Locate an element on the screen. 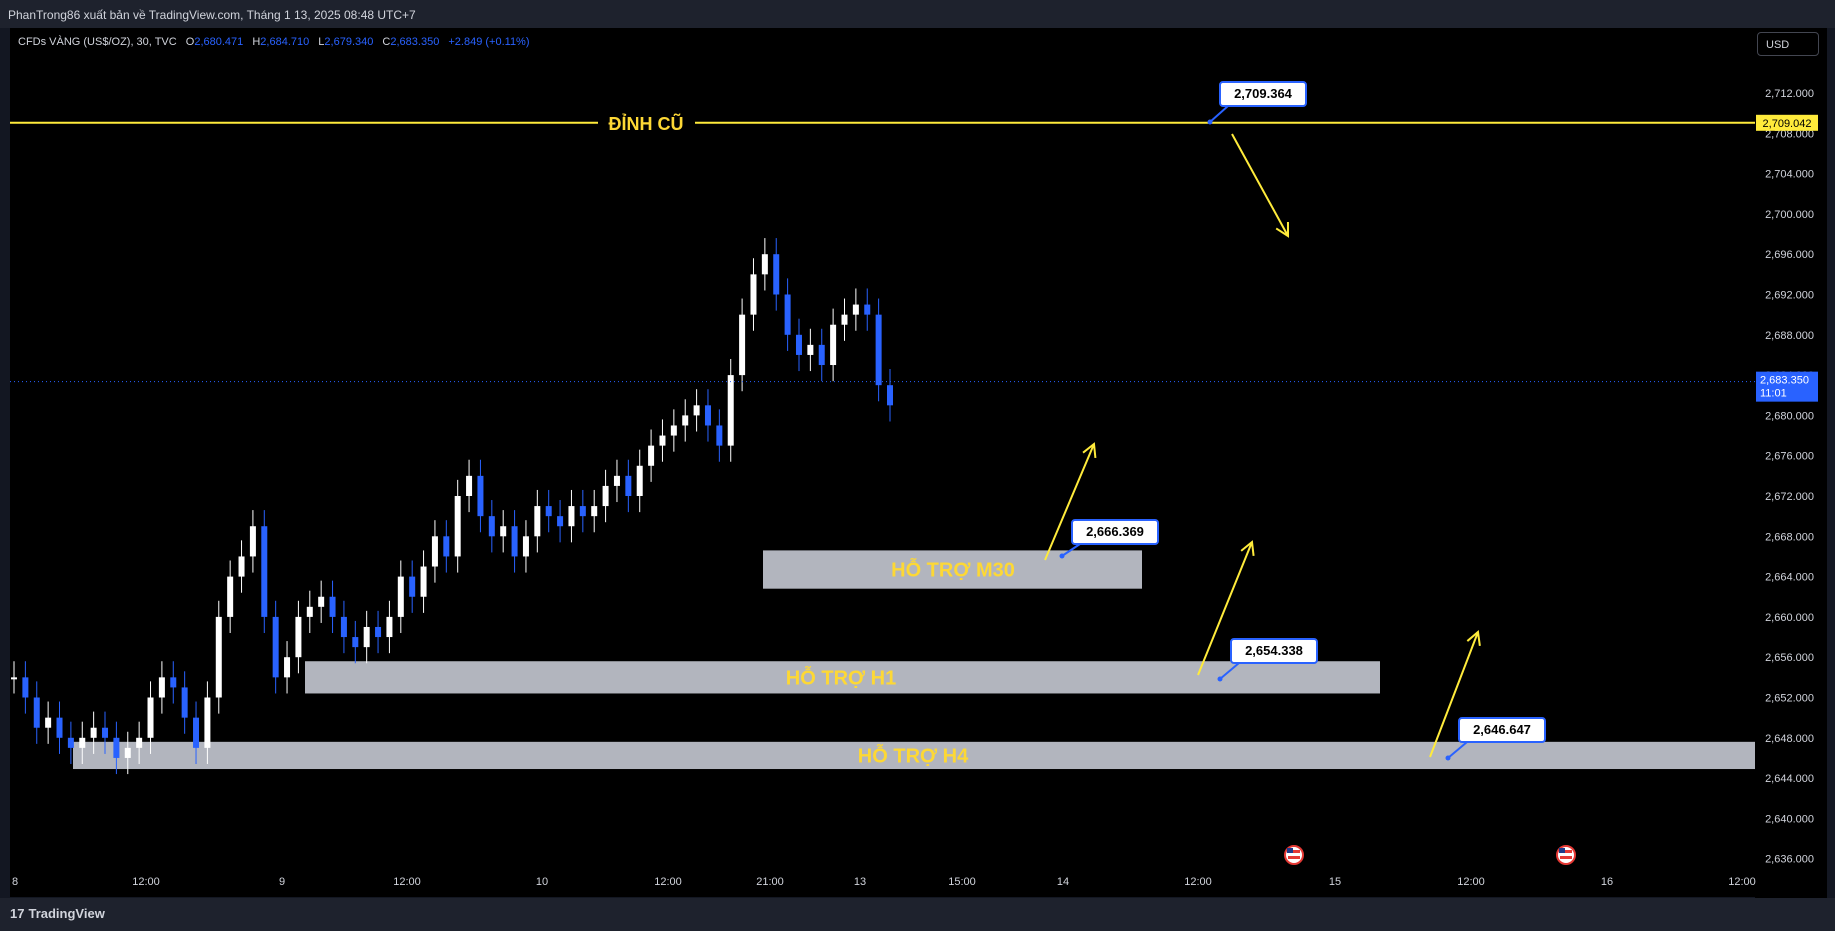  tv-logo-icon: 17 is located at coordinates (17, 913).